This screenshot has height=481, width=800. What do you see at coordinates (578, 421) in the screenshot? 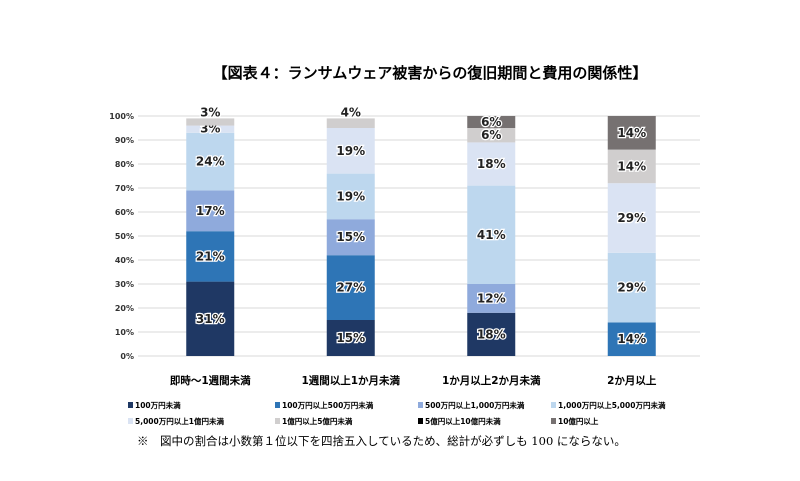
I see `legend-label: 10億円以上` at bounding box center [578, 421].